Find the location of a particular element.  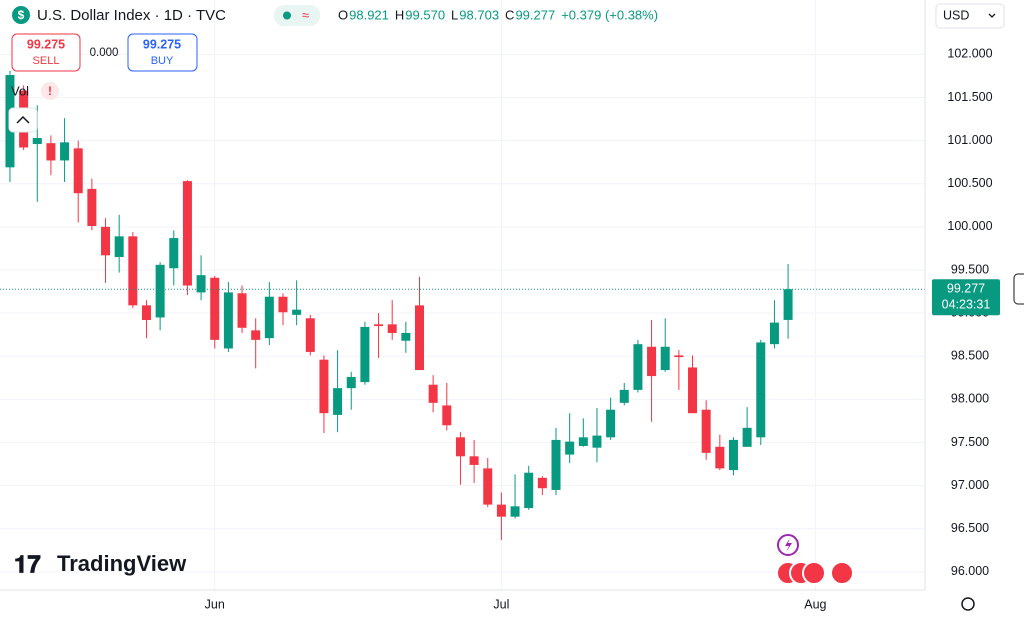

collapse-icon is located at coordinates (23, 119).